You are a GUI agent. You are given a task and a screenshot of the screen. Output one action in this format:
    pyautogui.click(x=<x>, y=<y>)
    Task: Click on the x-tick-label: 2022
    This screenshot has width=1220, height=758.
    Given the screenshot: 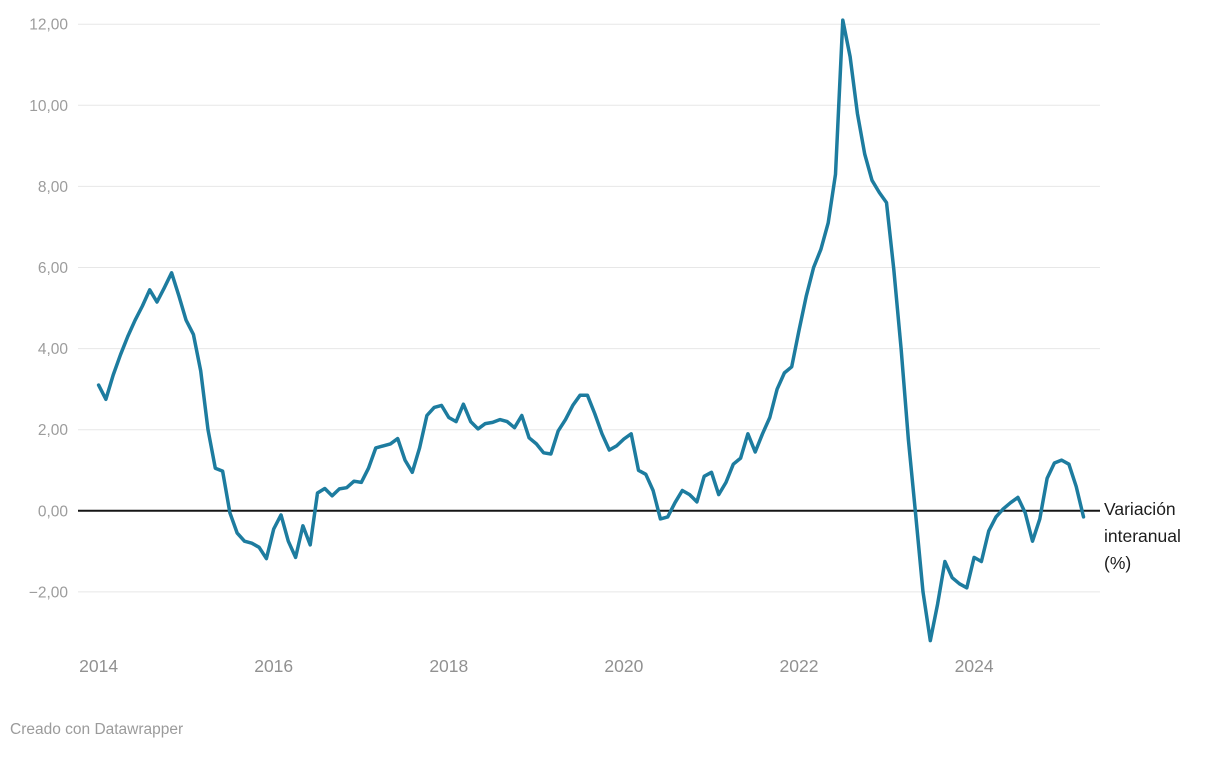 What is the action you would take?
    pyautogui.click(x=799, y=666)
    